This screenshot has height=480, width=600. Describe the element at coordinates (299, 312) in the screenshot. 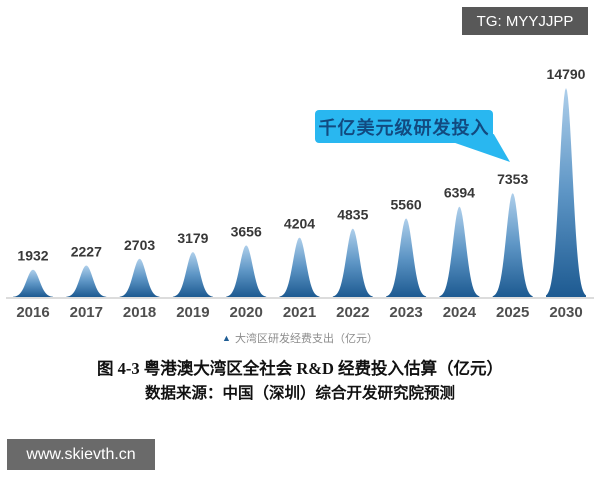

I see `year-label-2021: 2021` at that location.